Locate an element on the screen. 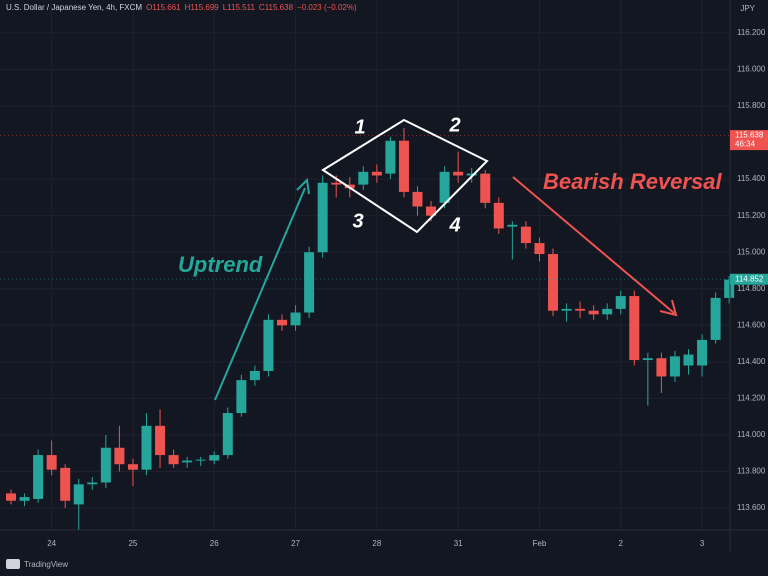 The height and width of the screenshot is (576, 768). y-tick-label: 114.600 is located at coordinates (751, 324).